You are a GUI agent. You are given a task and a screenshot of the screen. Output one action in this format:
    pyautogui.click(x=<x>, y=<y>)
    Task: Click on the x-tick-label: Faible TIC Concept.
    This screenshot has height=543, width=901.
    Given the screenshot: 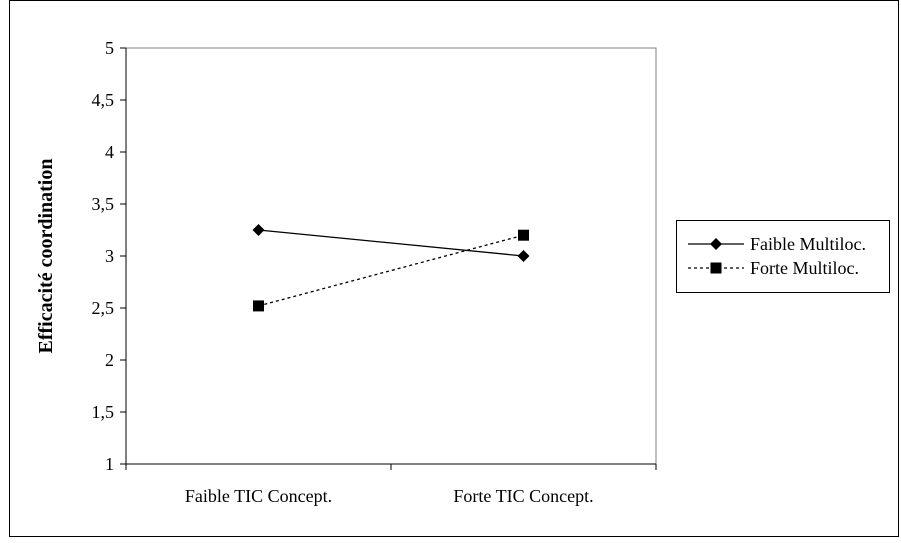 What is the action you would take?
    pyautogui.click(x=258, y=496)
    